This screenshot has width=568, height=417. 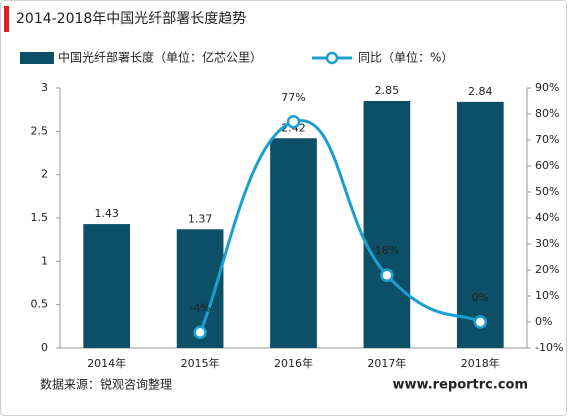 I want to click on y2-tick-label: 10%, so click(x=547, y=295).